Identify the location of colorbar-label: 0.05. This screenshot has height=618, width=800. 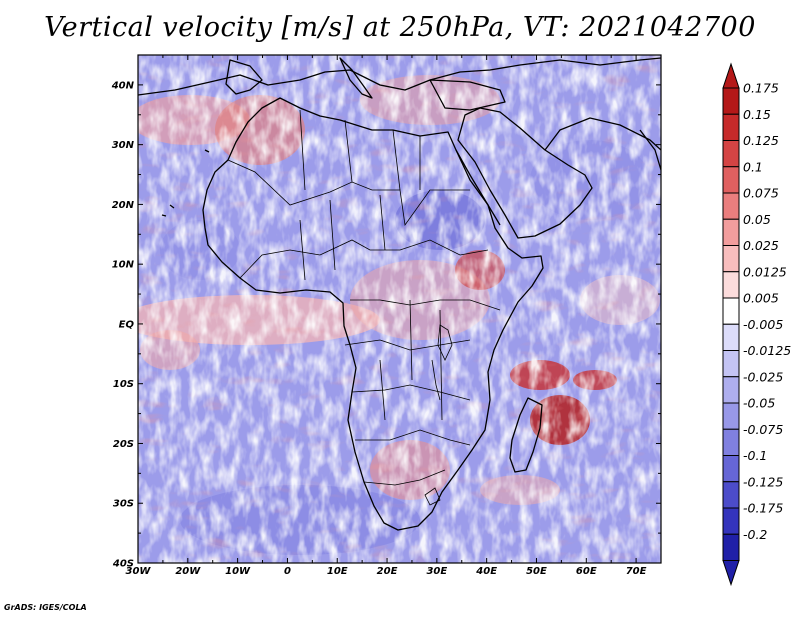
(757, 219).